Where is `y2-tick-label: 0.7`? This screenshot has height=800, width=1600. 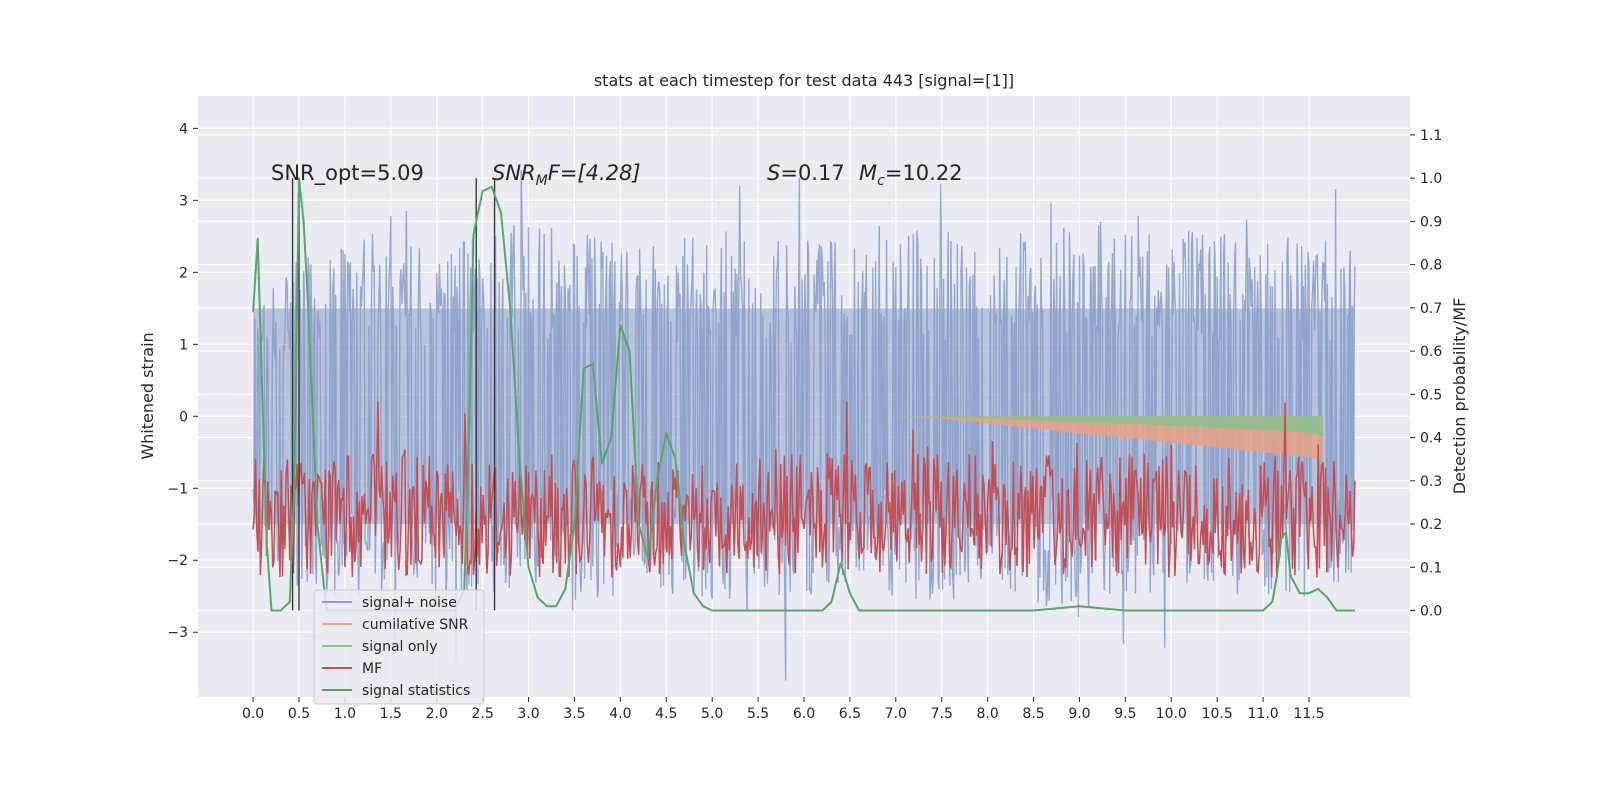 y2-tick-label: 0.7 is located at coordinates (1431, 309).